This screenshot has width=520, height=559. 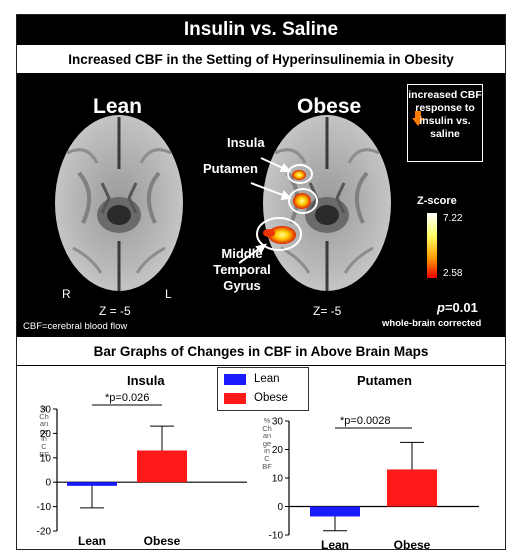 I want to click on zscore-colorbar, so click(x=432, y=245).